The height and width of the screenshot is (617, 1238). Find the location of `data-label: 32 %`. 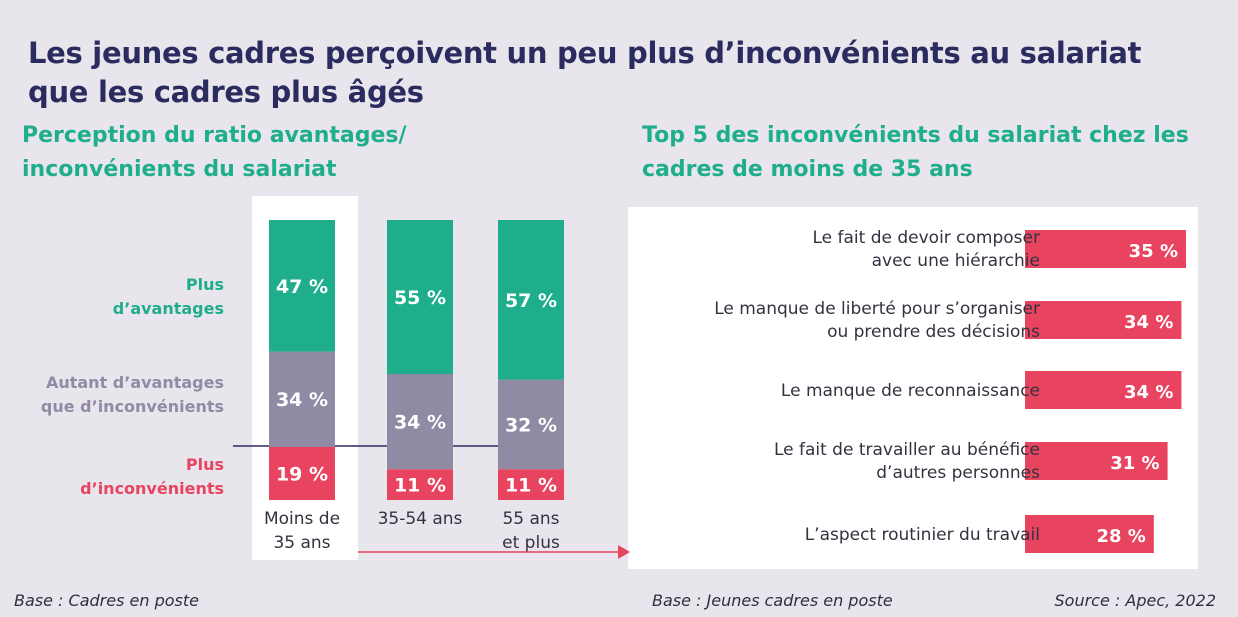

data-label: 32 % is located at coordinates (531, 425).